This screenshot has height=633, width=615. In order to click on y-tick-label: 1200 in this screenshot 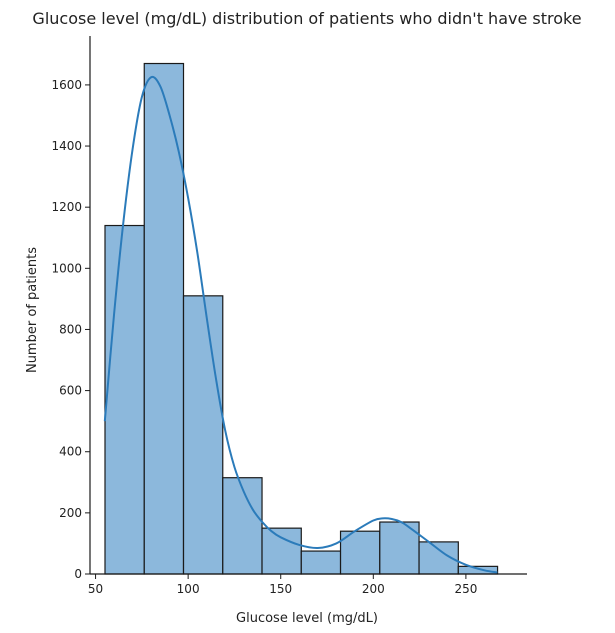, I will do `click(66, 207)`.